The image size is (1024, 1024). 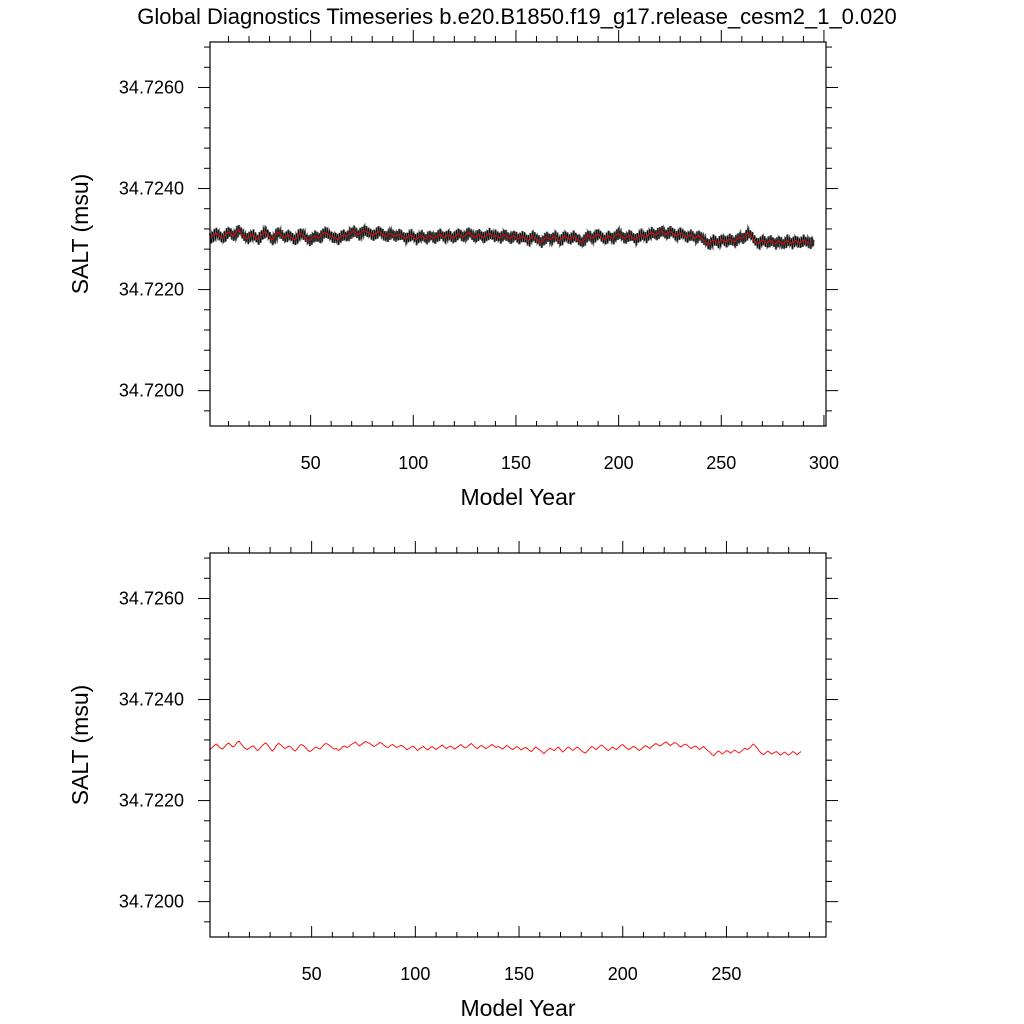 What do you see at coordinates (519, 974) in the screenshot?
I see `bottom-x-tick-label: 150` at bounding box center [519, 974].